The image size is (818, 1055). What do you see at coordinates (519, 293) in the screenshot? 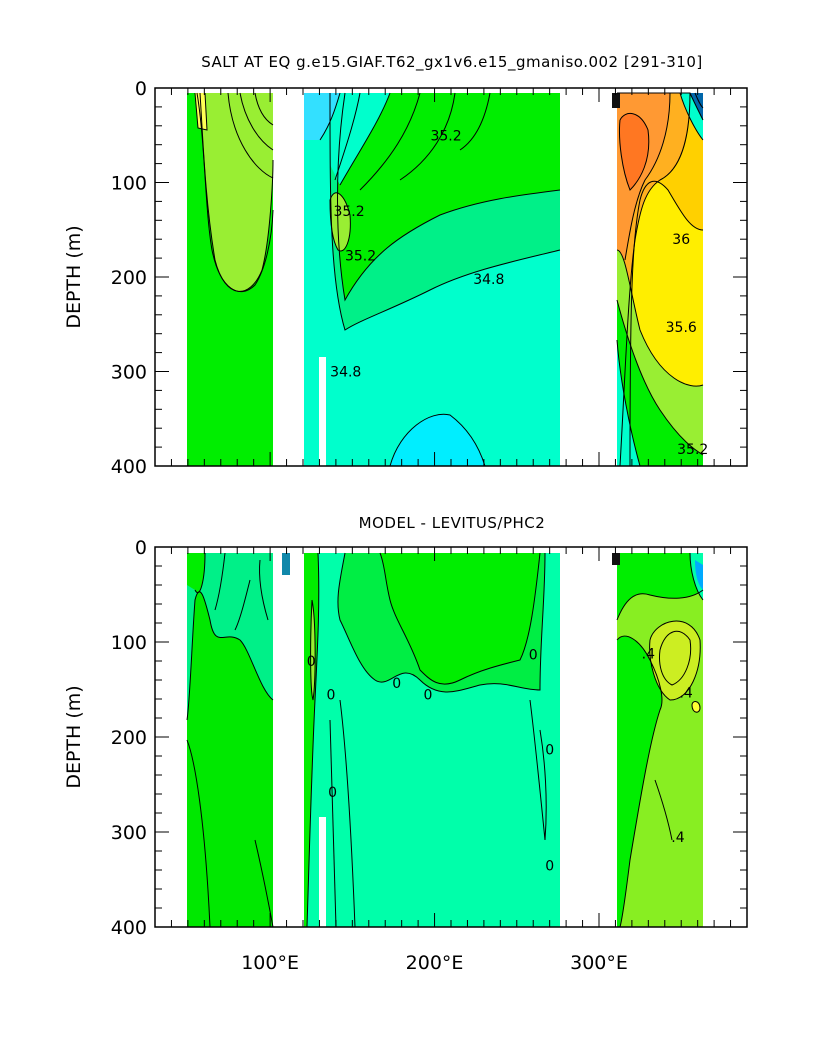
I see `contour-labels: 35.2 35.2 35.2 34.8 34.8 36 35.6 35.2` at bounding box center [519, 293].